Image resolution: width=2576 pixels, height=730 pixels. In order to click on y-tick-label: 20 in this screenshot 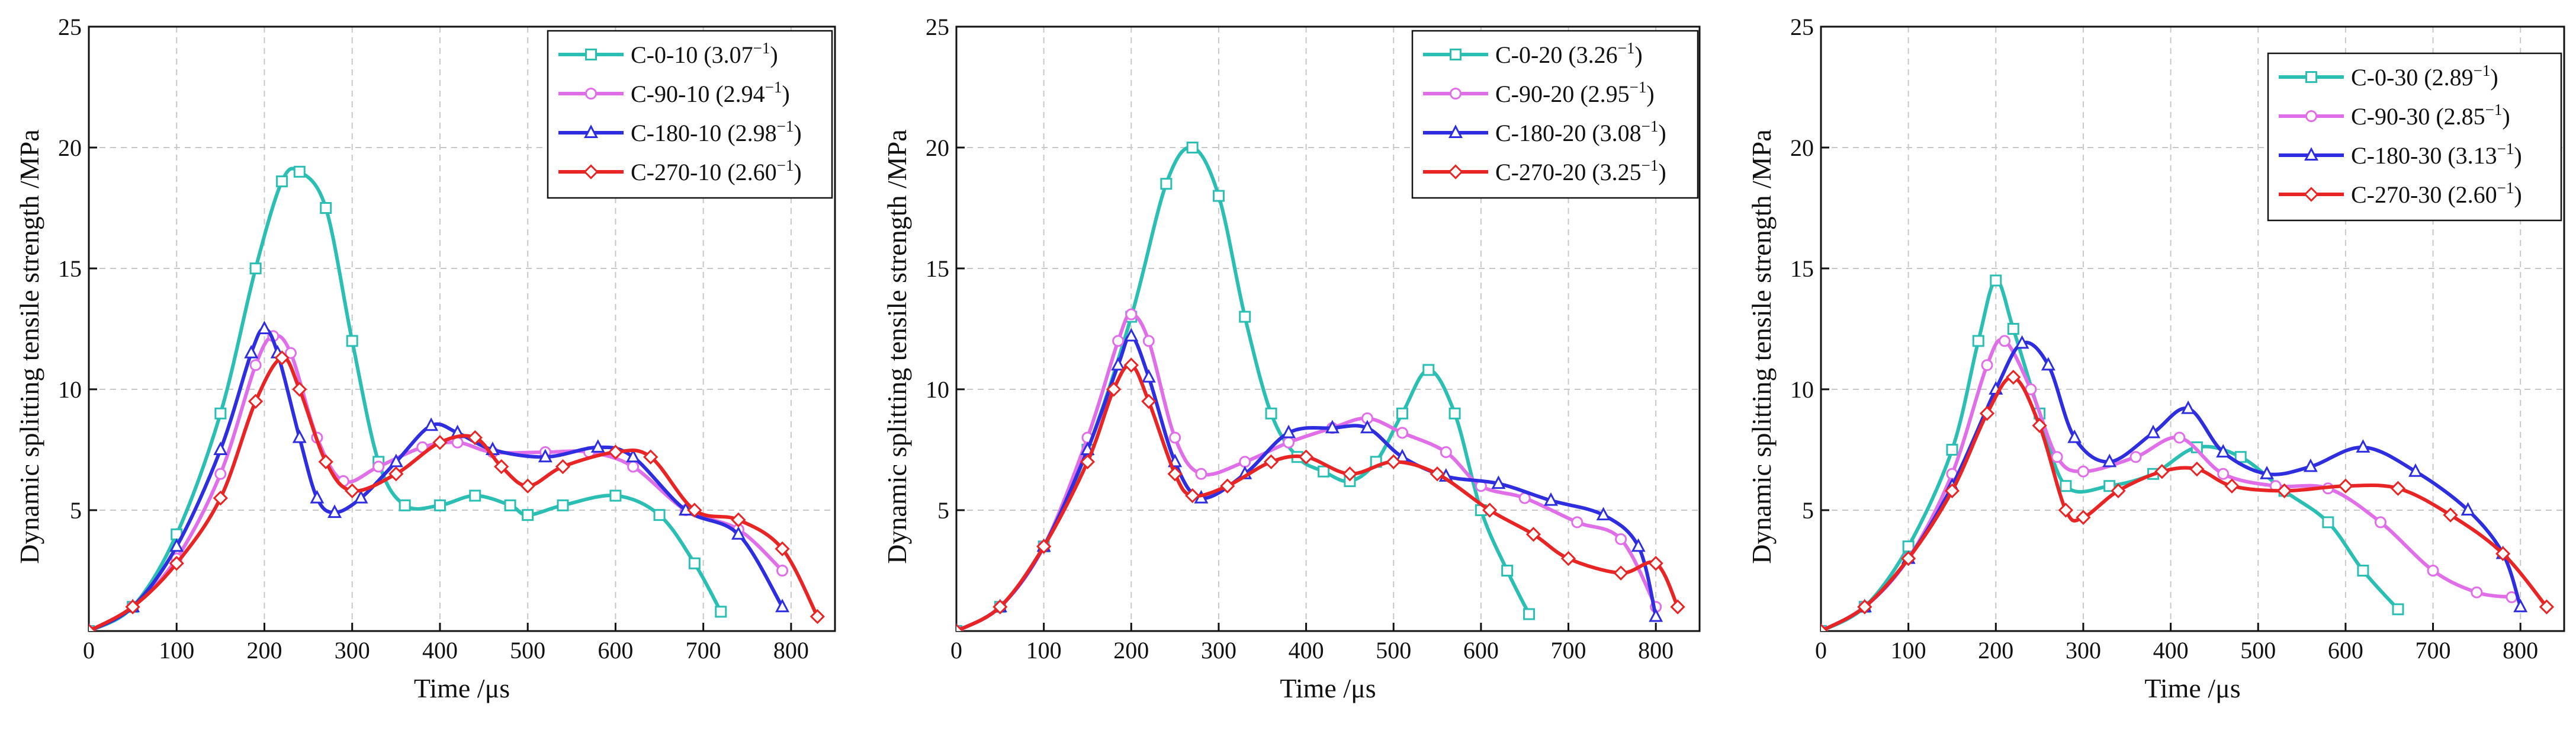, I will do `click(1802, 148)`.